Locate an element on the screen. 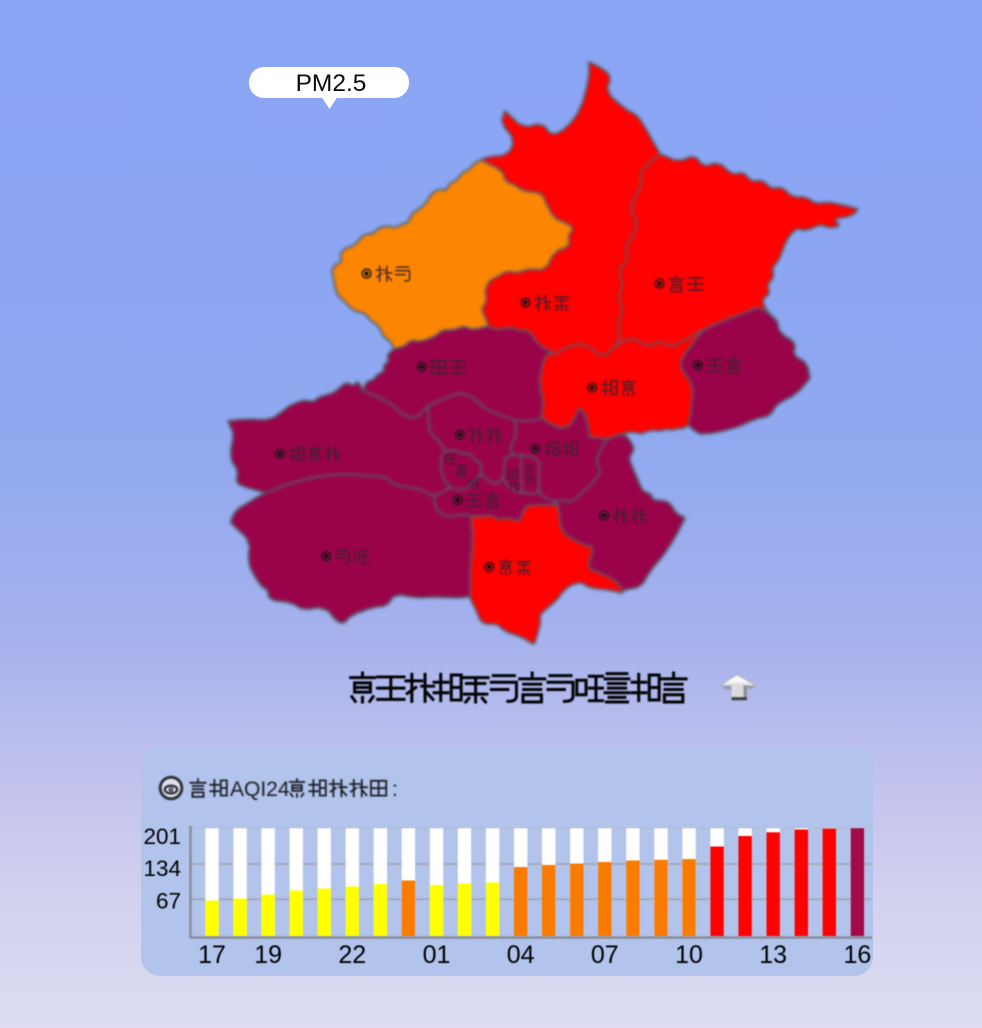 The image size is (982, 1028). svg-text: 07 is located at coordinates (605, 955).